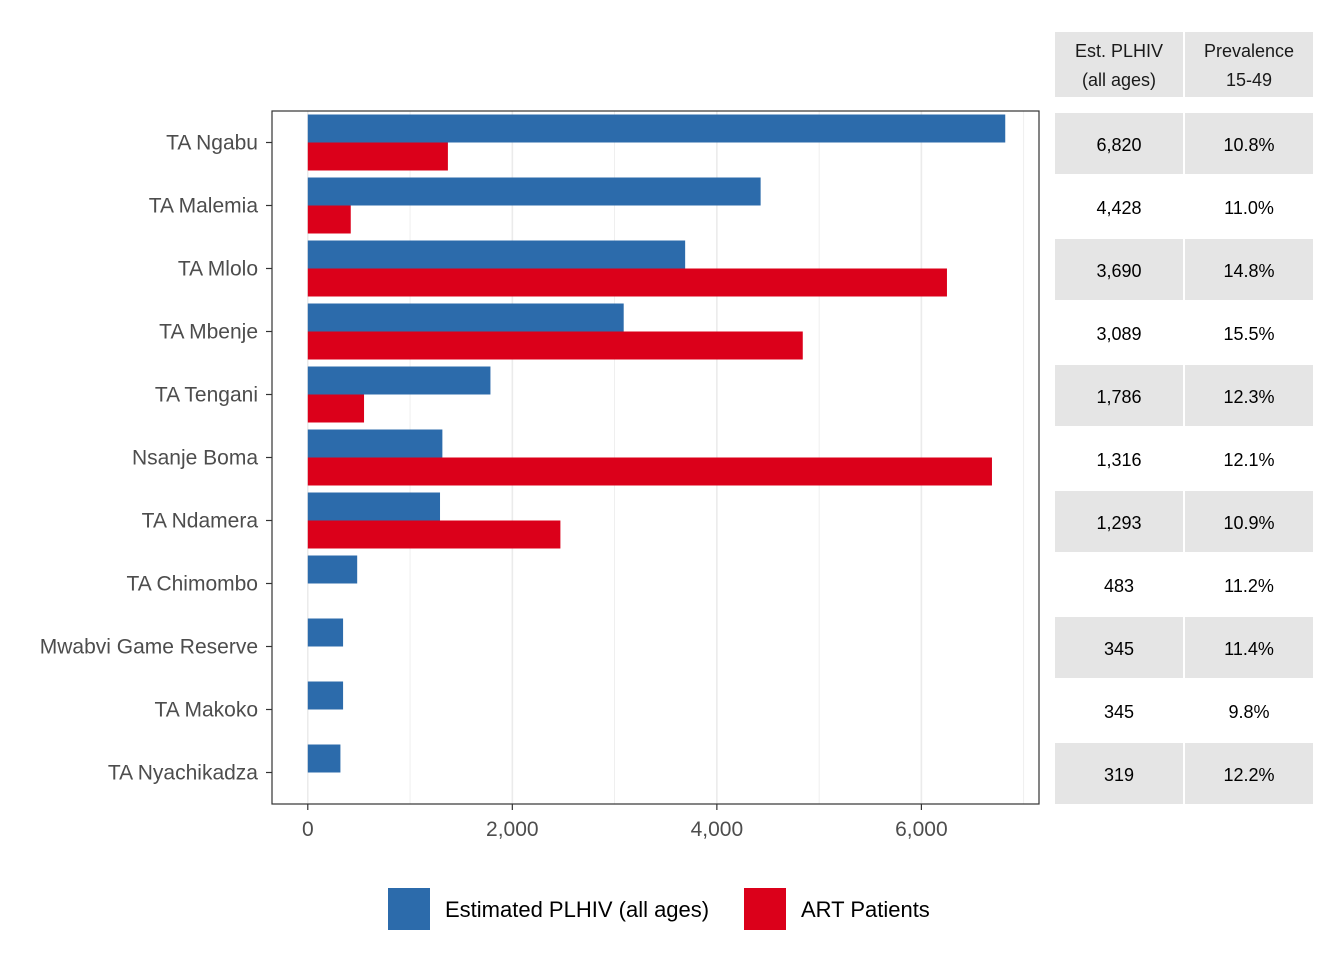 Image resolution: width=1344 pixels, height=960 pixels. Describe the element at coordinates (577, 909) in the screenshot. I see `legend-label: Estimated PLHIV (all ages)` at that location.